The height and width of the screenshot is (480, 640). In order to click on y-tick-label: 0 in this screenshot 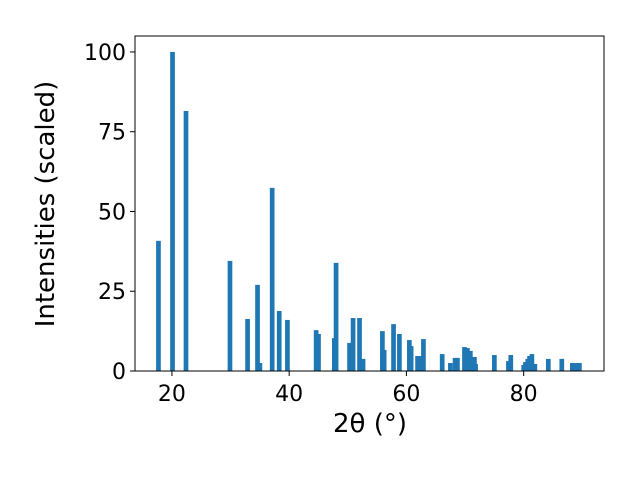, I will do `click(119, 372)`.